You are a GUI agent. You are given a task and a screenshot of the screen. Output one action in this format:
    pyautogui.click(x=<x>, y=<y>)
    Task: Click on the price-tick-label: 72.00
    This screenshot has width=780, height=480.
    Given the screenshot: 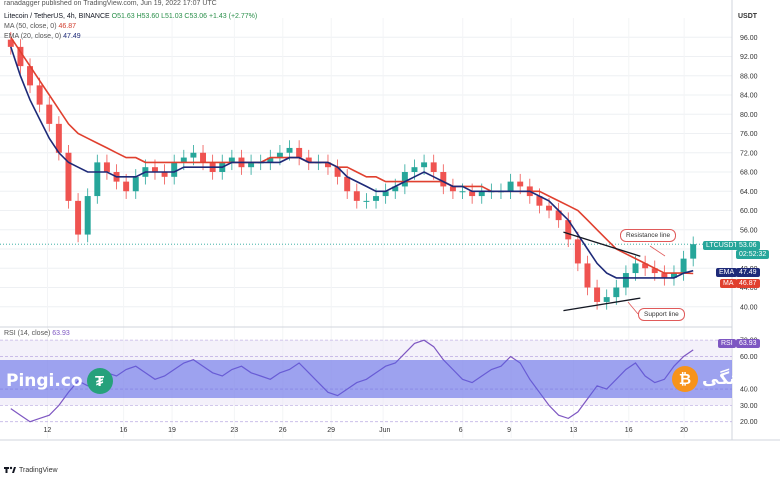 What is the action you would take?
    pyautogui.click(x=749, y=153)
    